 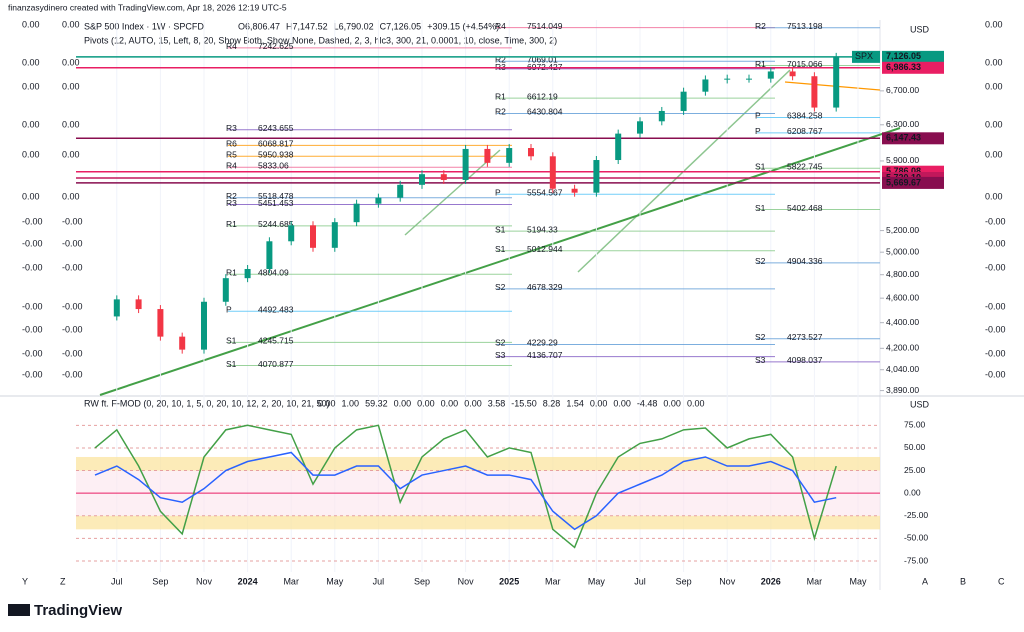 I want to click on x-tick-label: May, so click(x=858, y=581).